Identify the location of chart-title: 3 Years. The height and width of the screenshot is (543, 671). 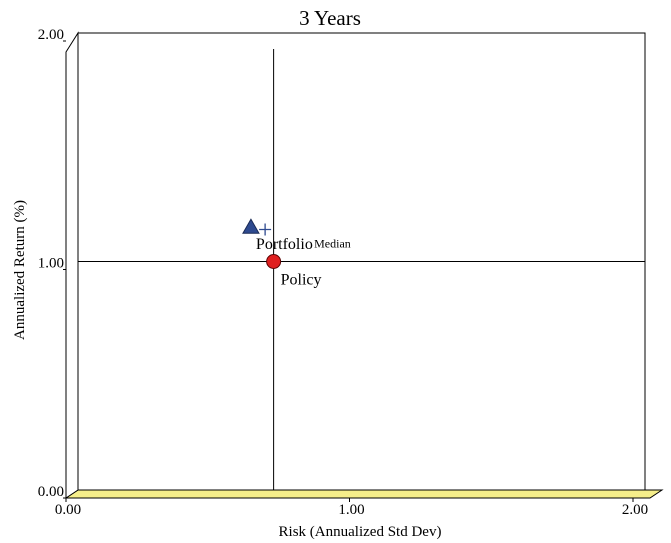
(330, 18).